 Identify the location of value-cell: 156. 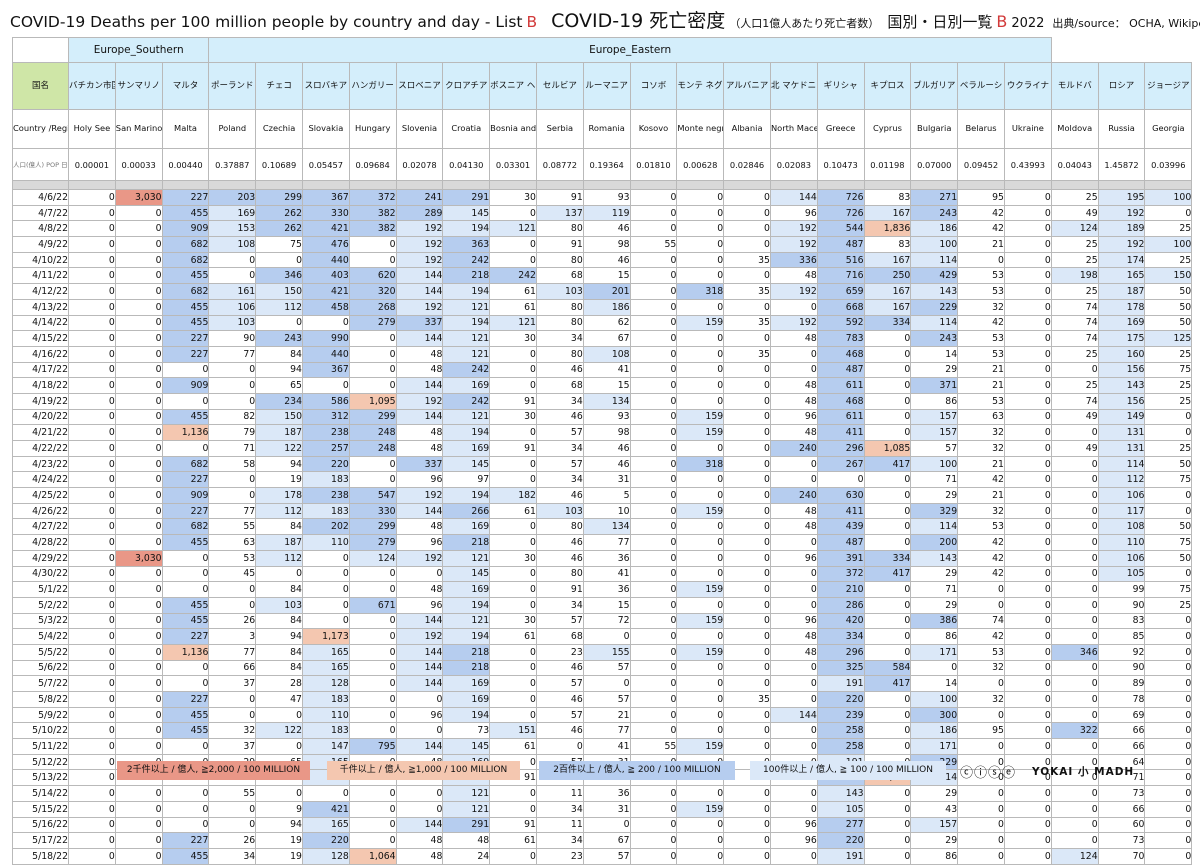
(1121, 401).